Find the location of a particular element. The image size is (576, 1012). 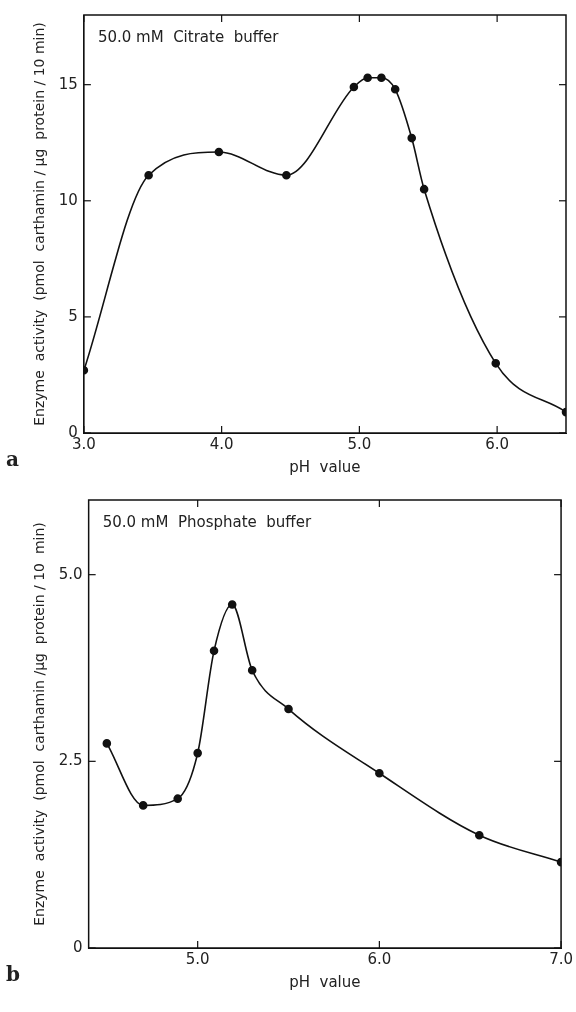

x-tick-label: 7.0 is located at coordinates (561, 958).